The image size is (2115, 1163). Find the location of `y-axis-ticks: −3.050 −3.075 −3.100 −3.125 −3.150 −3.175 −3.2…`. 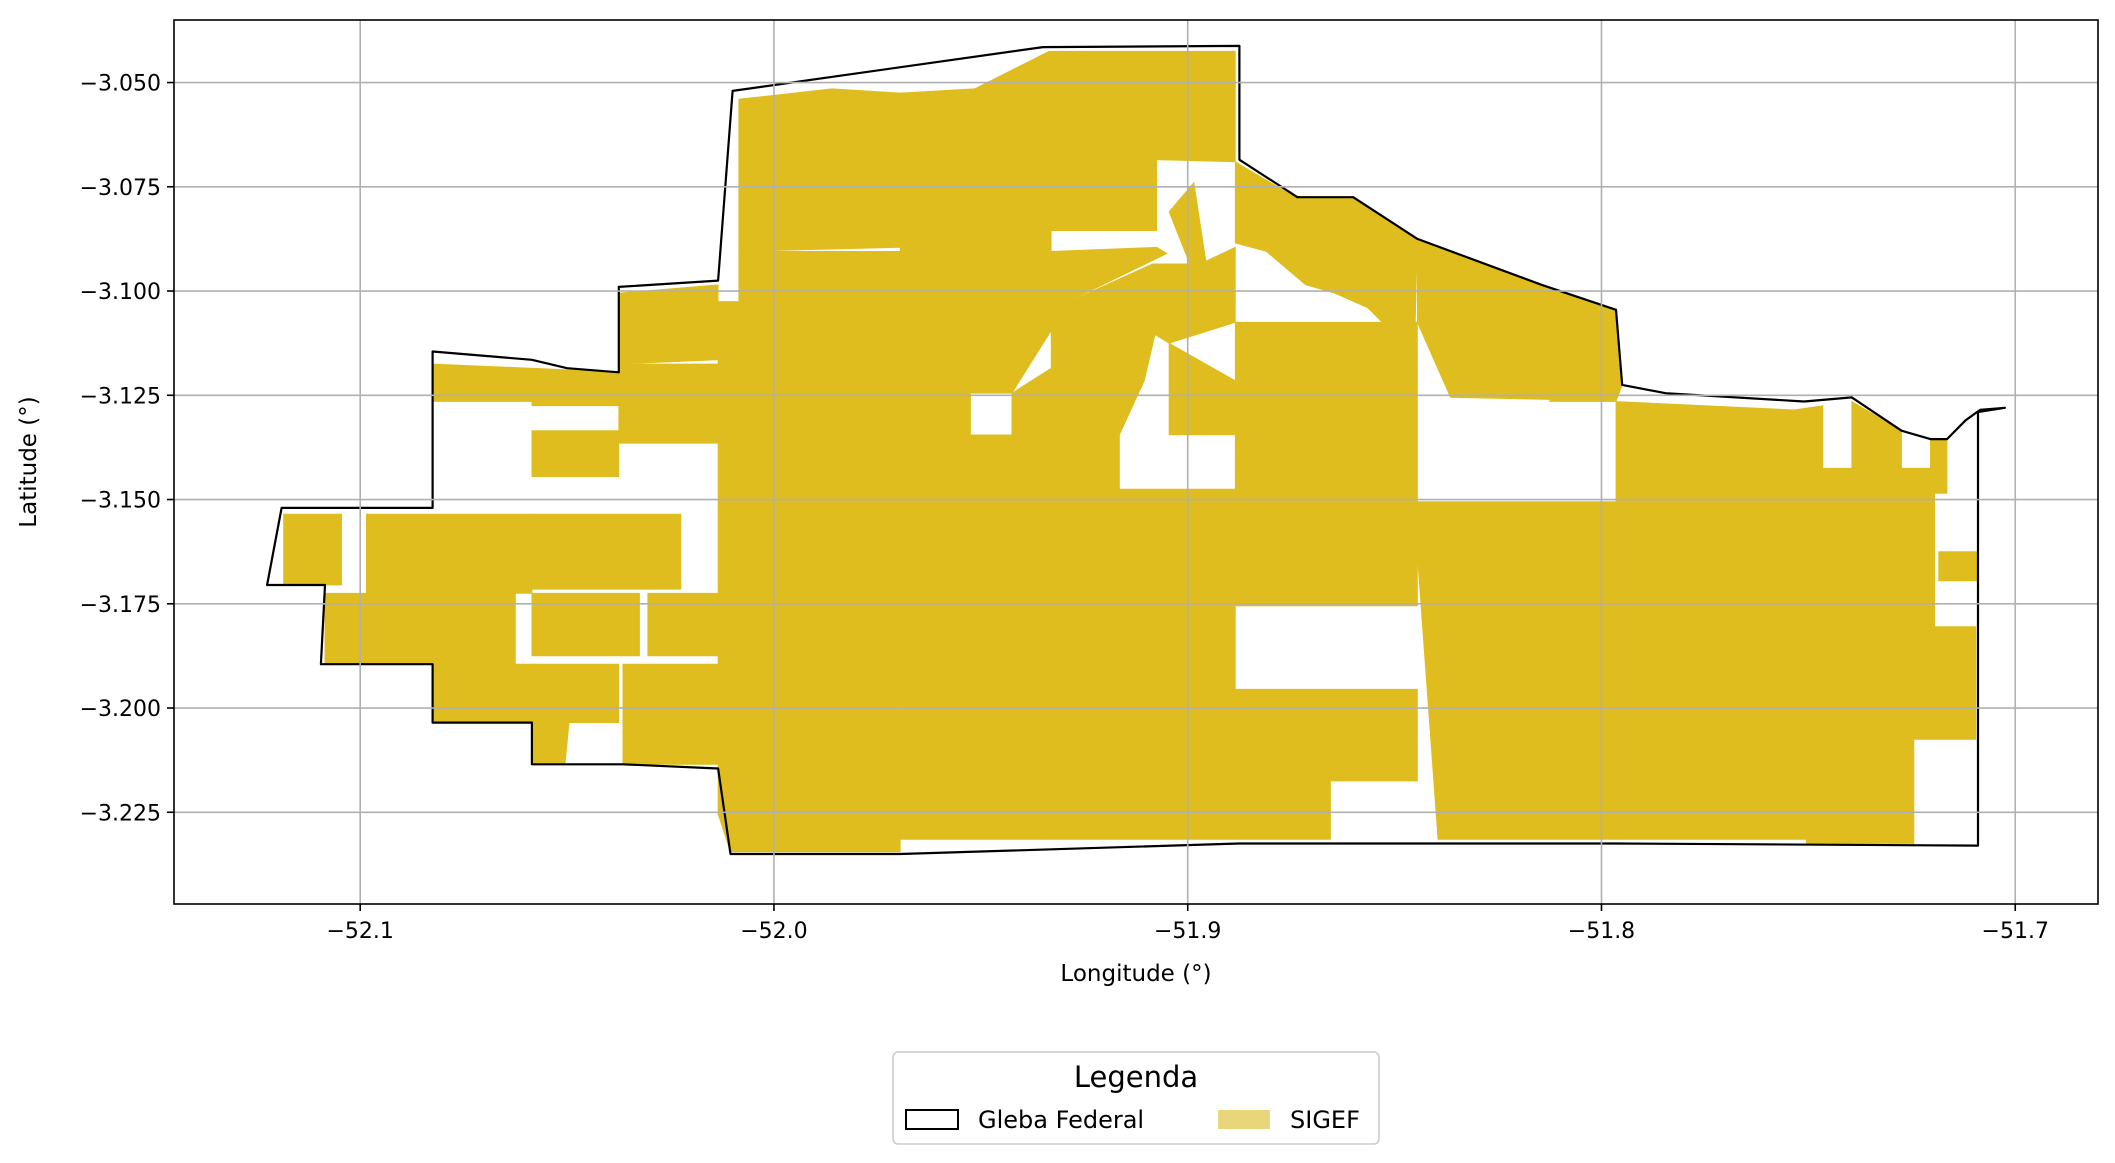

y-axis-ticks: −3.050 −3.075 −3.100 −3.125 −3.150 −3.175 −3.2… is located at coordinates (127, 449).